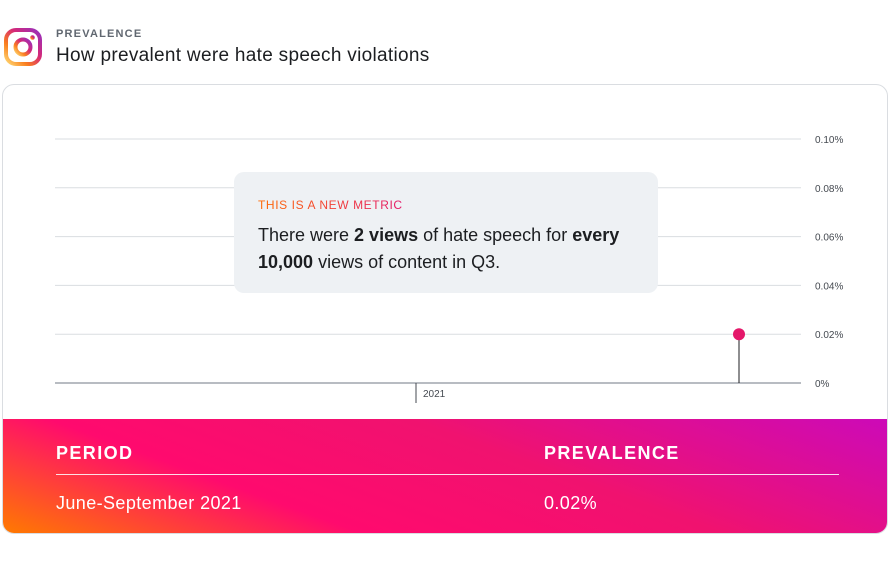 Image resolution: width=890 pixels, height=561 pixels. Describe the element at coordinates (829, 238) in the screenshot. I see `y-tick-label: 0.06%` at that location.